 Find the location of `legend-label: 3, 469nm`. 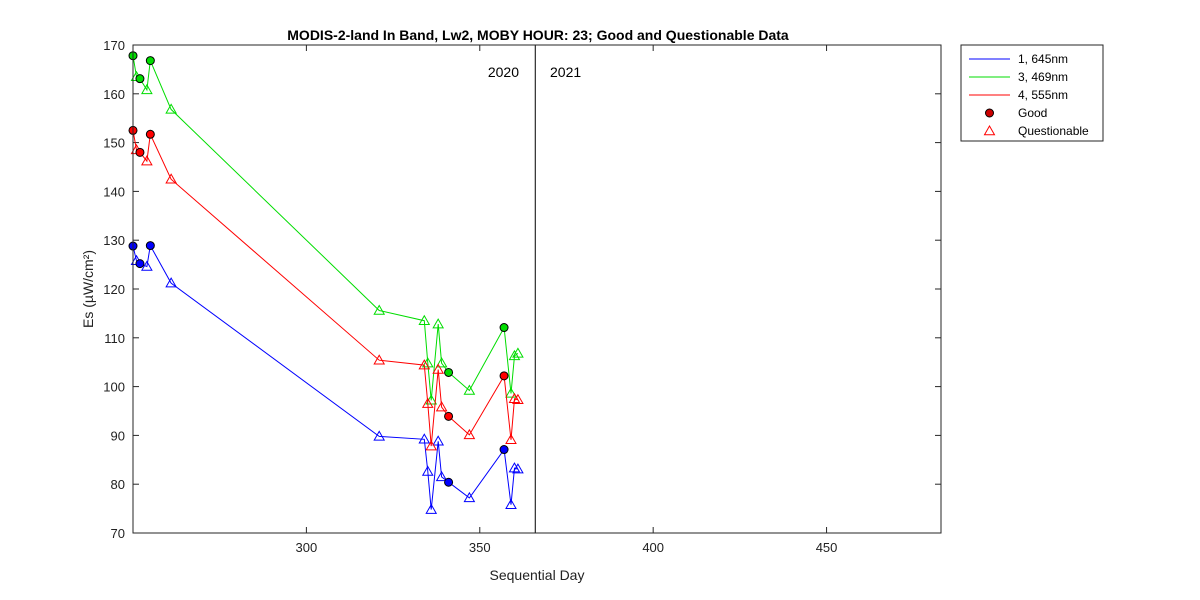

legend-label: 3, 469nm is located at coordinates (1043, 77).